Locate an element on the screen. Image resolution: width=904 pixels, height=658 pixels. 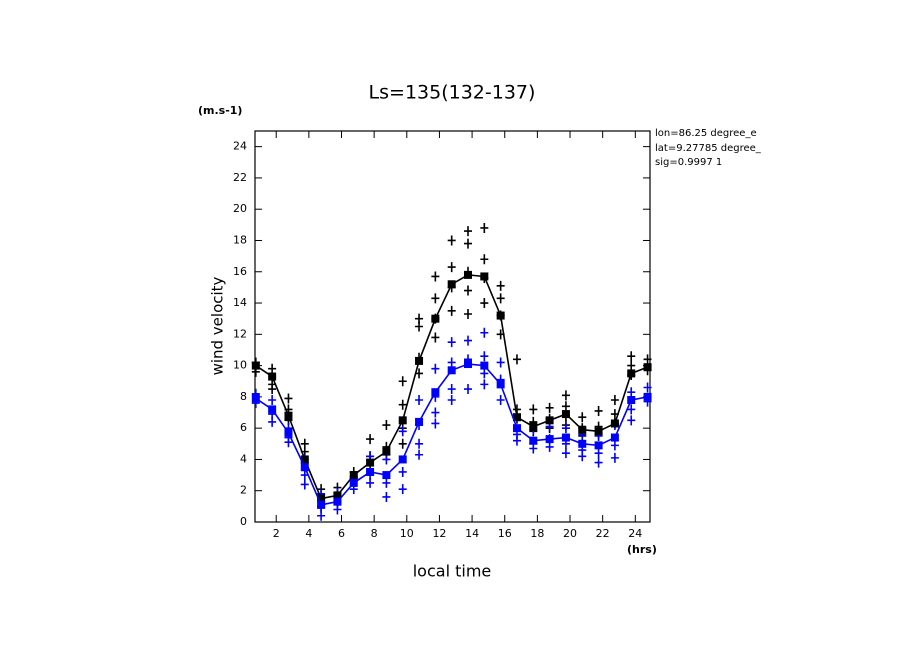
x-tick-label: 16 is located at coordinates (505, 533).